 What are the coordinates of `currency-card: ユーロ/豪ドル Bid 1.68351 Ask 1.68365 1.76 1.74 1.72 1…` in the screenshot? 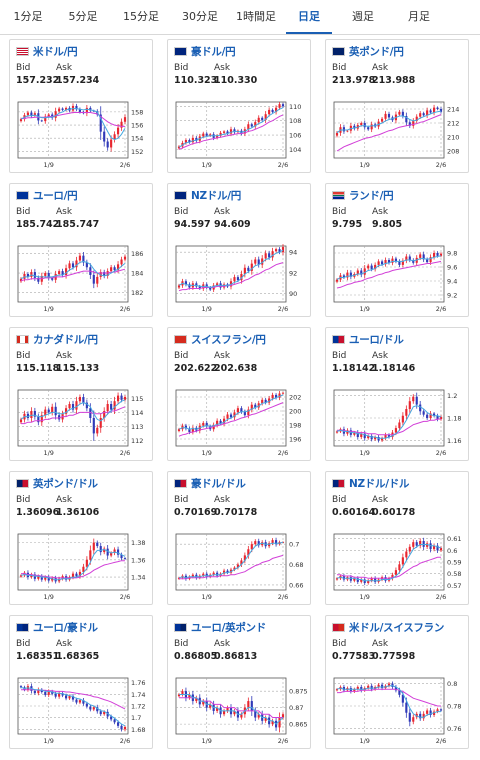 It's located at (81, 682).